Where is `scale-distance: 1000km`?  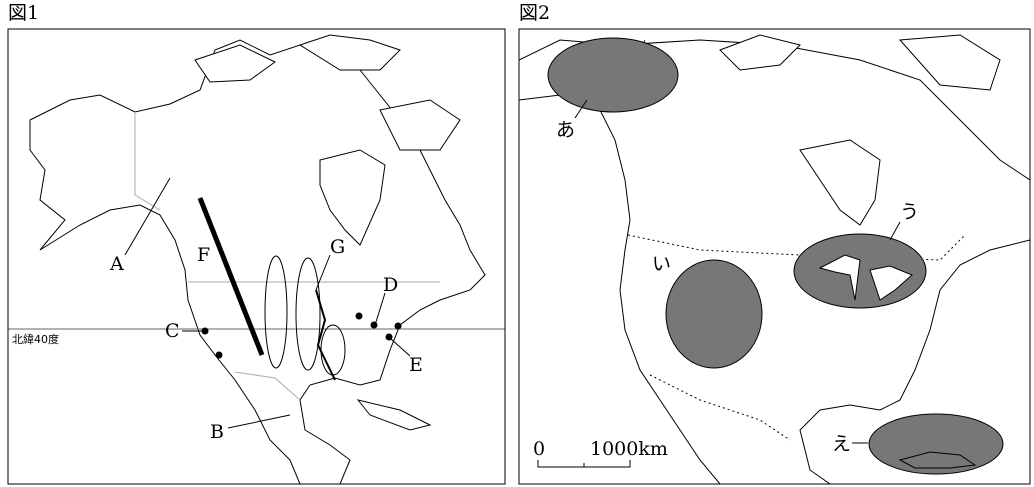 scale-distance: 1000km is located at coordinates (629, 449).